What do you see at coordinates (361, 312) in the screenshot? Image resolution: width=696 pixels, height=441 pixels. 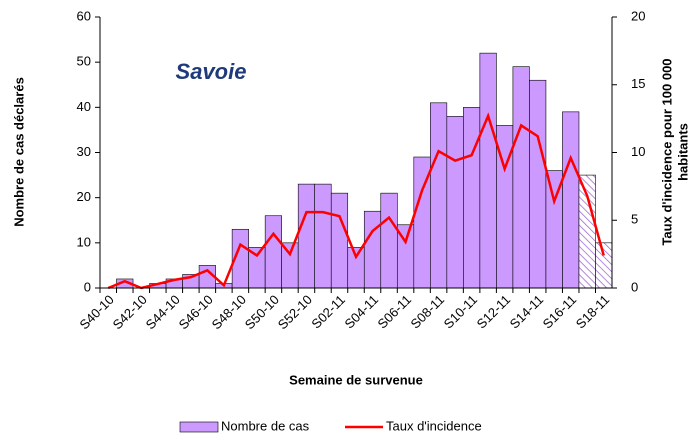 I see `x-tick-label: S04-11` at bounding box center [361, 312].